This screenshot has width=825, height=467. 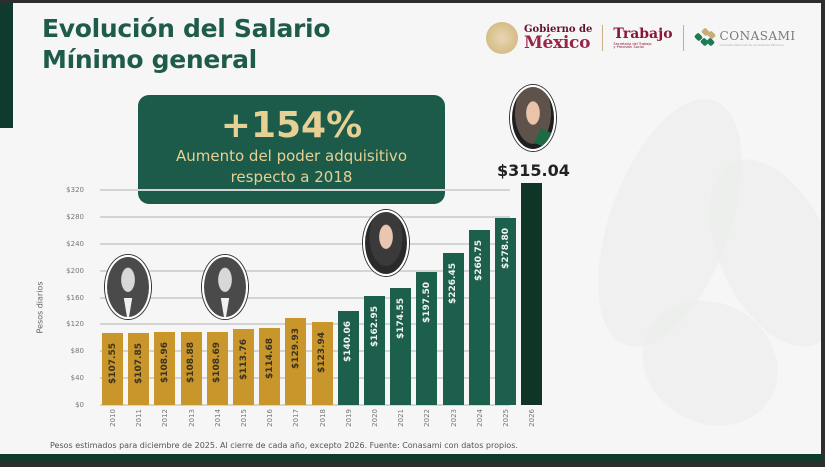 I want to click on x-tick-label: 2014, so click(x=217, y=418).